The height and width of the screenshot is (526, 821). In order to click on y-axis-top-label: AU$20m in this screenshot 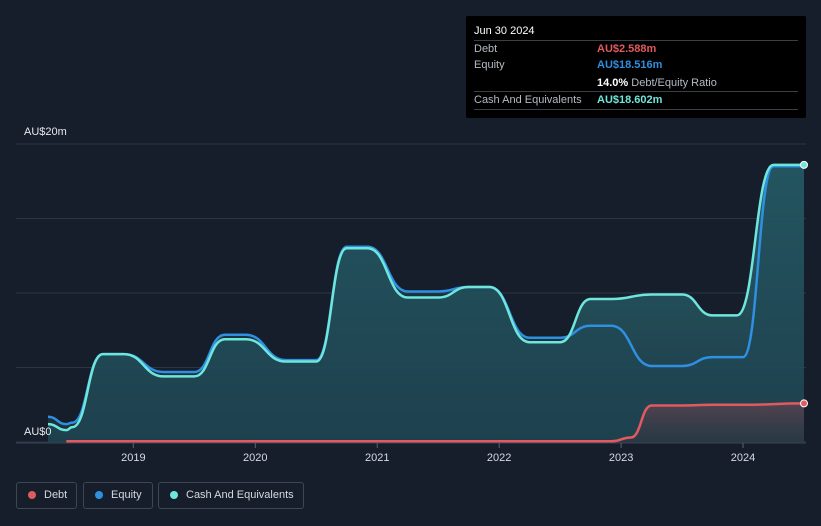, I will do `click(45, 132)`.